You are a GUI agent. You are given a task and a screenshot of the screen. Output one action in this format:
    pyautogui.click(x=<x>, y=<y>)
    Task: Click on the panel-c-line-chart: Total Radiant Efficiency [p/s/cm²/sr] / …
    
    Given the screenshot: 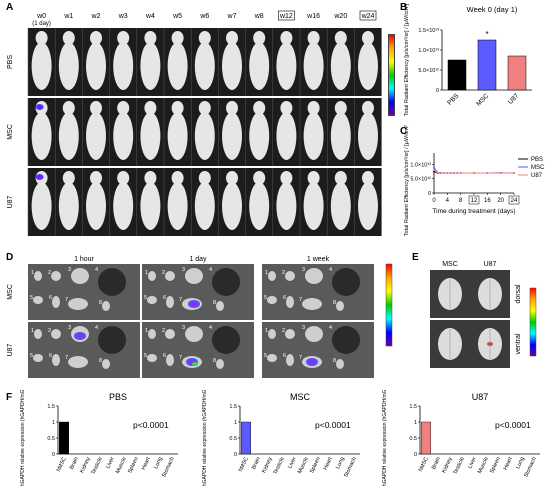 What is the action you would take?
    pyautogui.click(x=474, y=180)
    